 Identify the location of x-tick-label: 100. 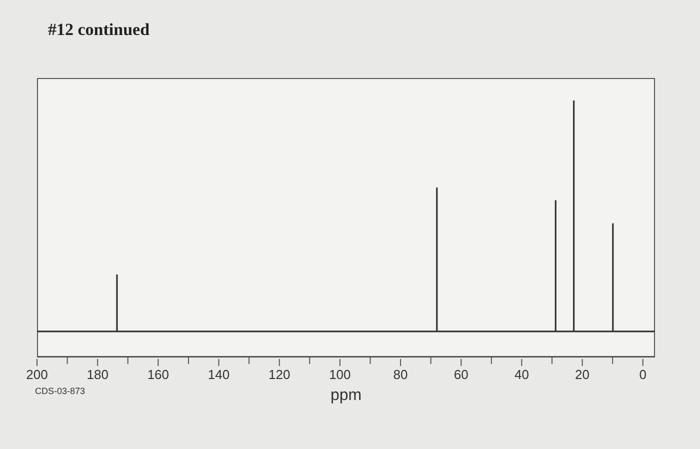
(340, 374).